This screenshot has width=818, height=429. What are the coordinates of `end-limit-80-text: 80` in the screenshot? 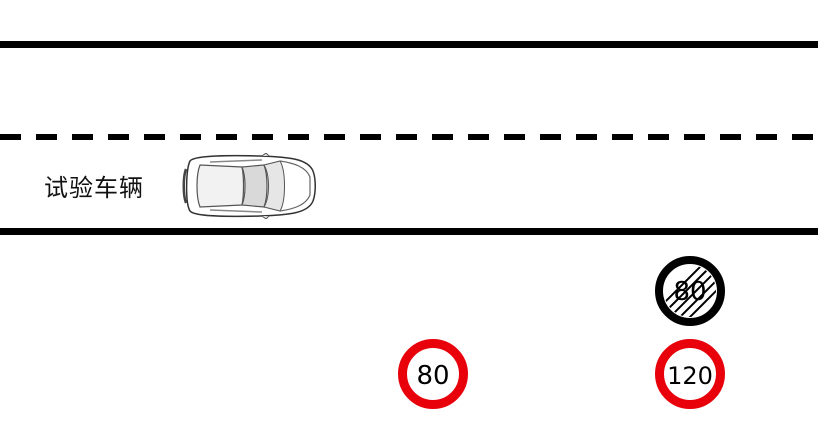 It's located at (689, 292).